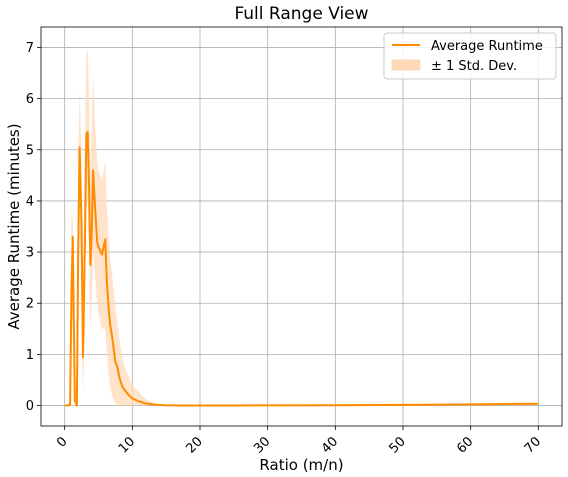 The height and width of the screenshot is (477, 568). I want to click on x-tick-label: 0, so click(62, 442).